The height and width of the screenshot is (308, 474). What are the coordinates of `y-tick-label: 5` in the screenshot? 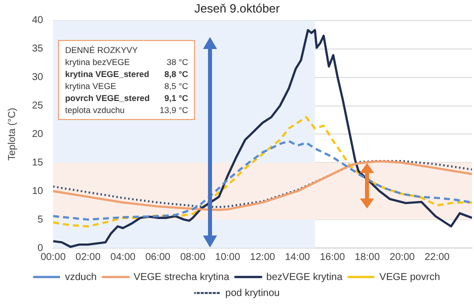 It's located at (41, 220).